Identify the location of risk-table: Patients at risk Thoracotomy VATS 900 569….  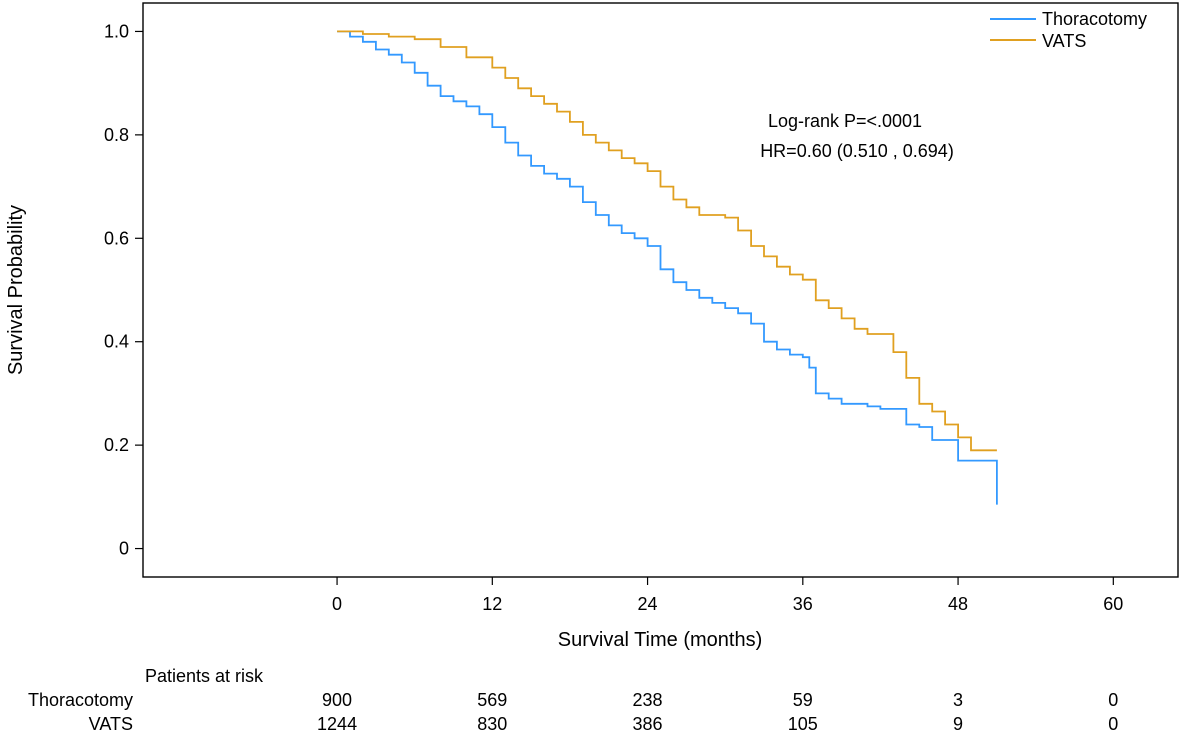
(573, 699).